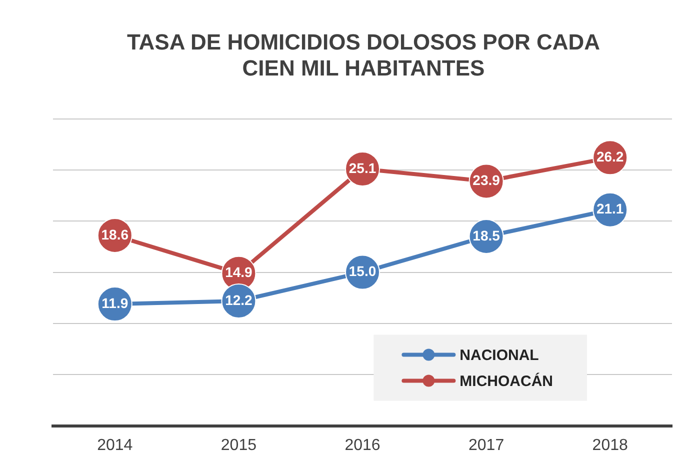  I want to click on legend-label: NACIONAL, so click(499, 355).